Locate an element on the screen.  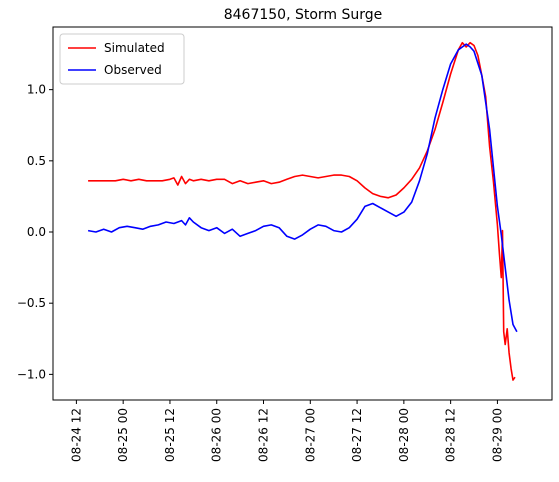
chart-title: 8467150, Storm Surge is located at coordinates (303, 15).